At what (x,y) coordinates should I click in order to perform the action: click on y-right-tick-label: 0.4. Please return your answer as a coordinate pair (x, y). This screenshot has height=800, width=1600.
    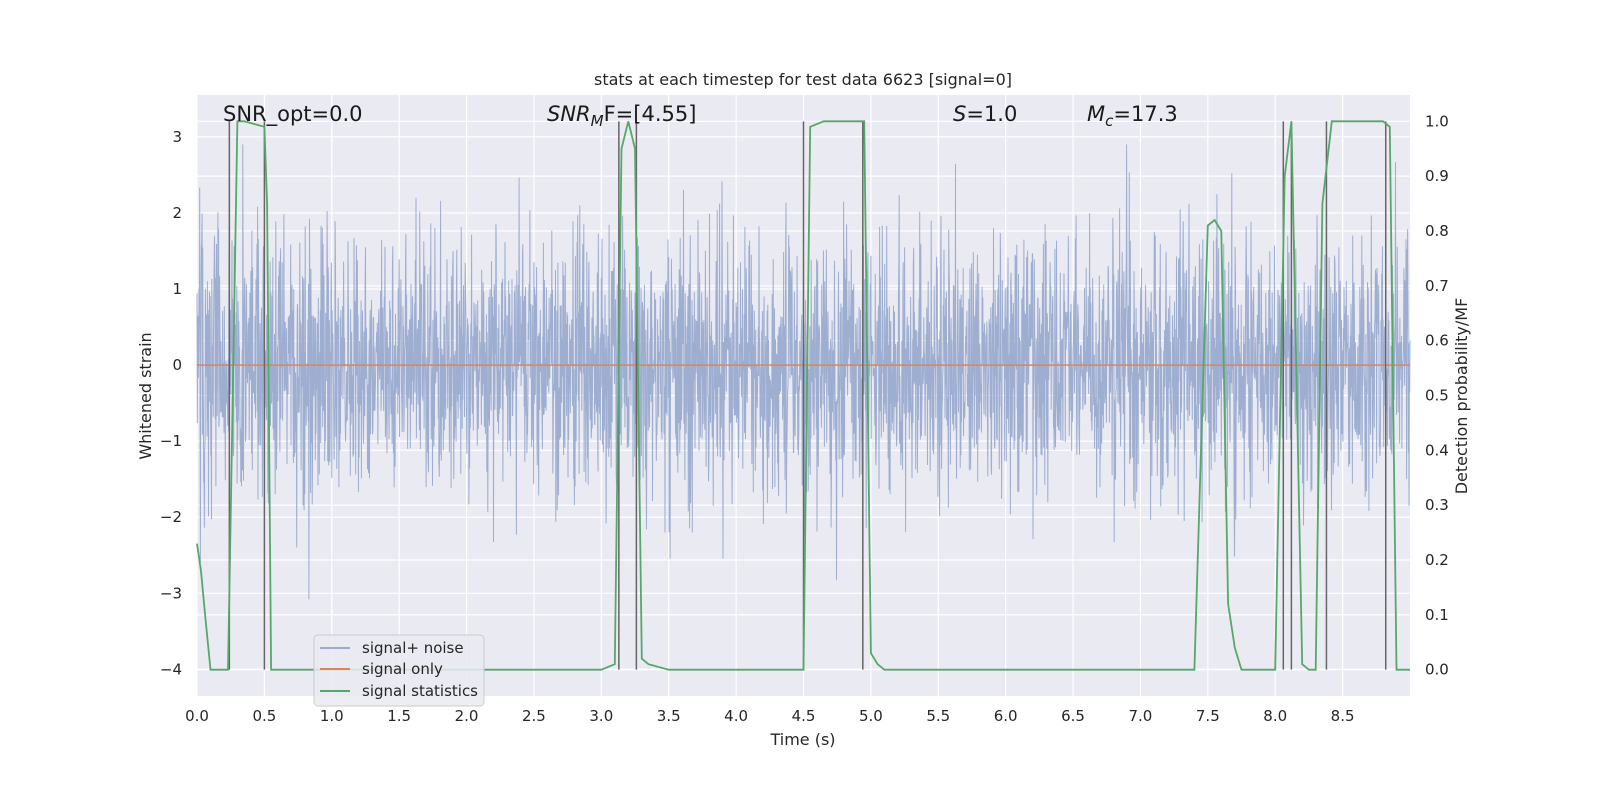
    Looking at the image, I should click on (1437, 450).